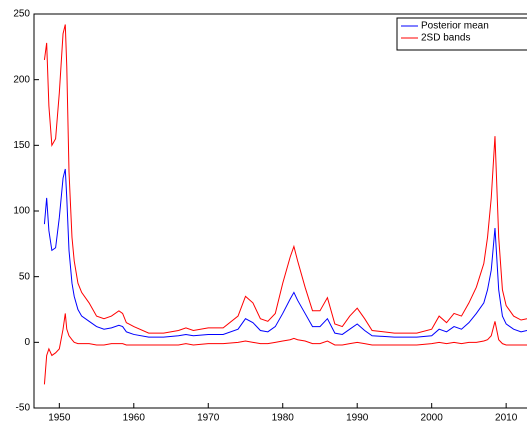 Image resolution: width=527 pixels, height=426 pixels. I want to click on y-tick-label: -50, so click(23, 408).